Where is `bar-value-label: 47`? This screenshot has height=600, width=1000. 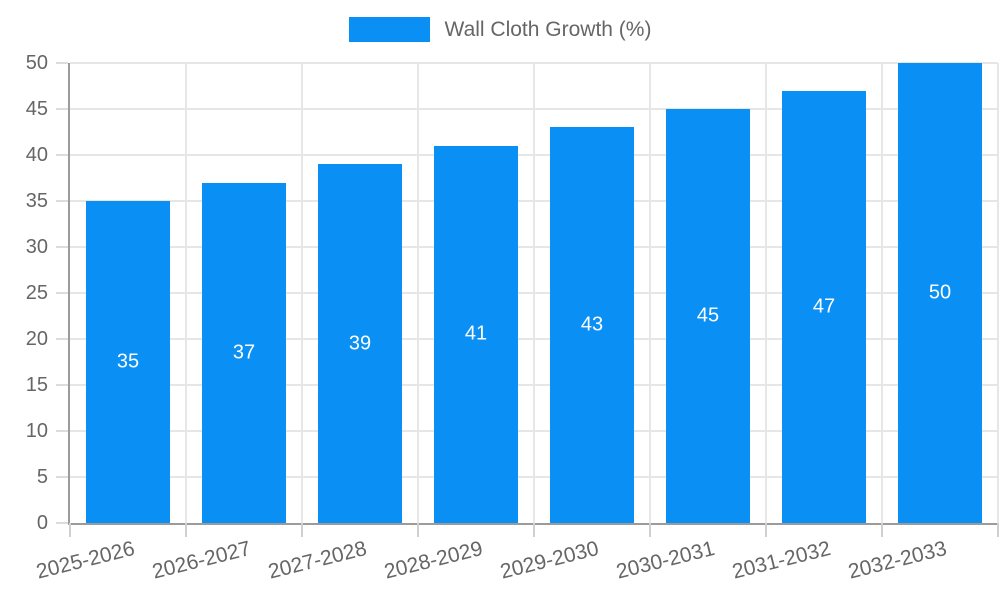
bar-value-label: 47 is located at coordinates (824, 306).